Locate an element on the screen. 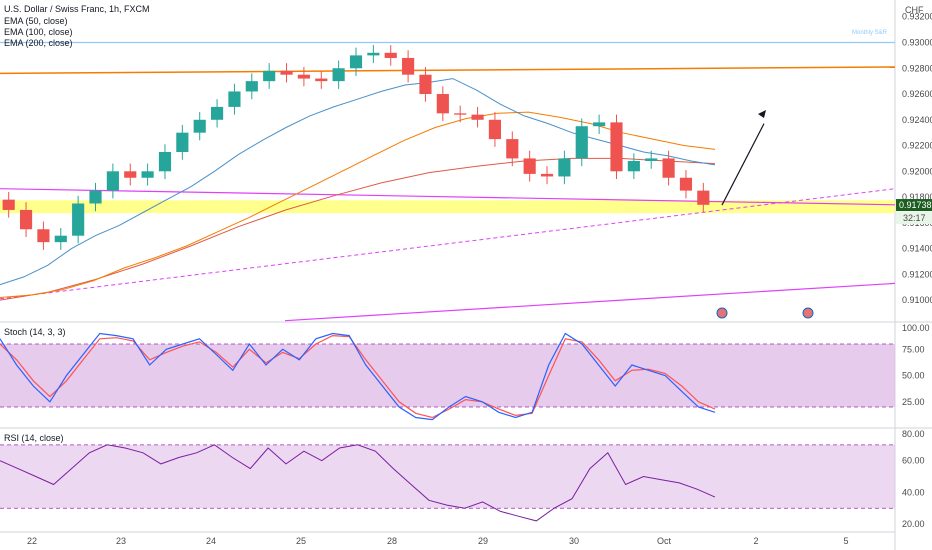  time-tick-label: Oct is located at coordinates (664, 541).